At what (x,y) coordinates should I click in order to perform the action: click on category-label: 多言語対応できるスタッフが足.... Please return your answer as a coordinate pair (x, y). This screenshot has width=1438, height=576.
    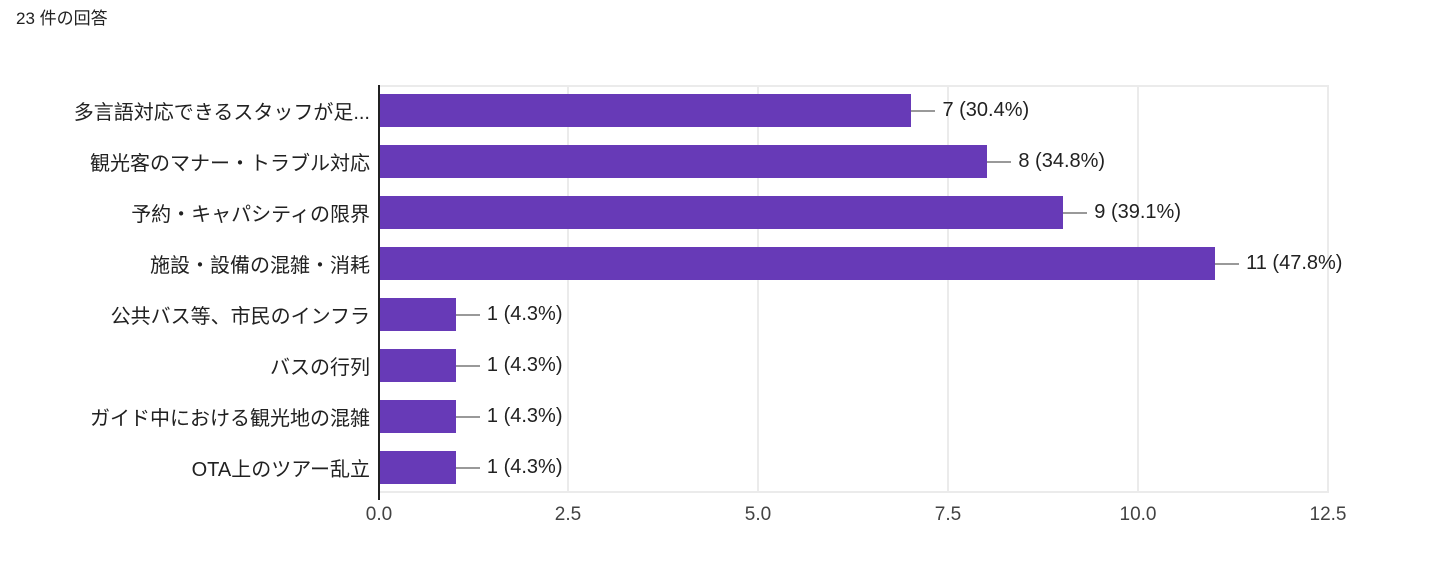
    Looking at the image, I should click on (221, 113).